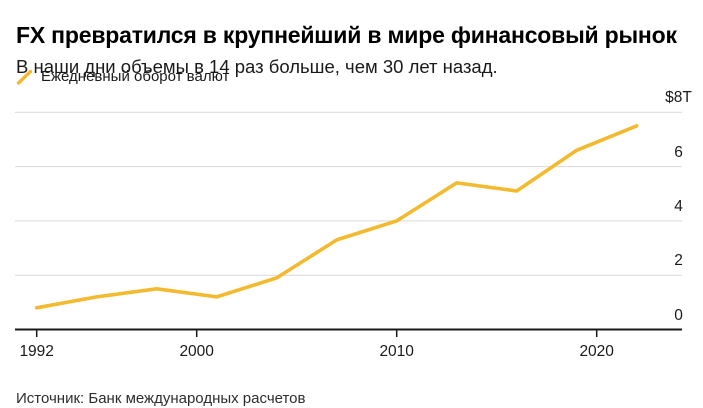  Describe the element at coordinates (135, 76) in the screenshot. I see `legend-label: Ежедневный оборот валют` at that location.